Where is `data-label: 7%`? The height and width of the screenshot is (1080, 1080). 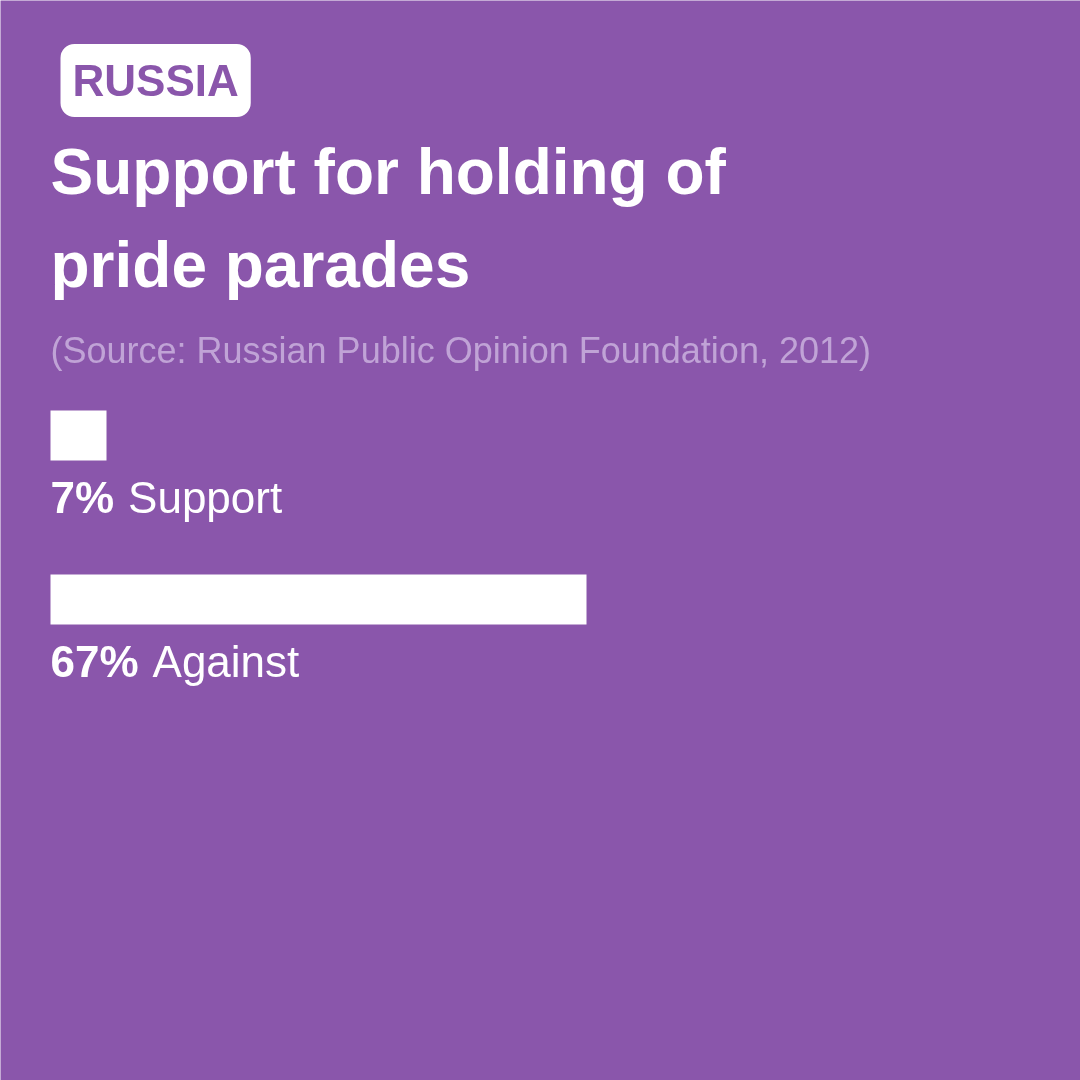
data-label: 7% is located at coordinates (82, 497).